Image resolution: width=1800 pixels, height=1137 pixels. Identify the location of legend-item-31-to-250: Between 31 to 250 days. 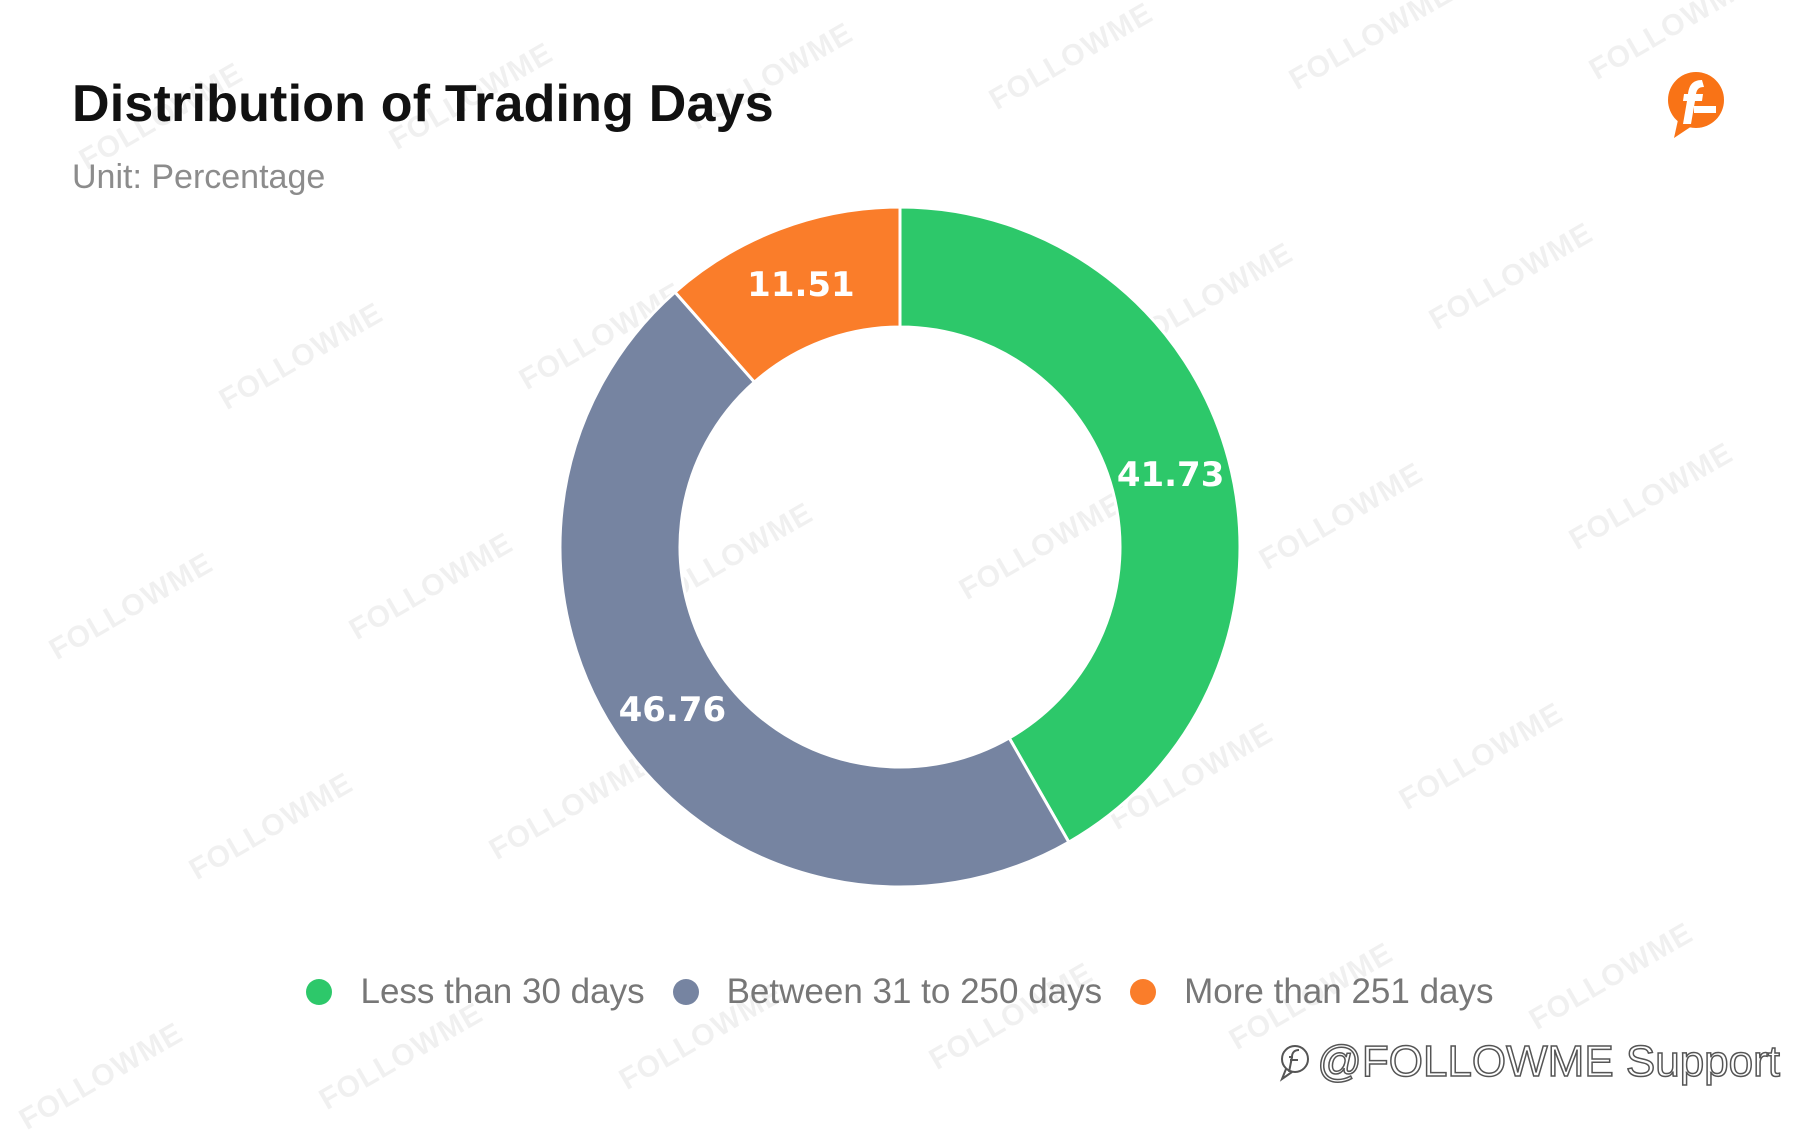
(887, 992).